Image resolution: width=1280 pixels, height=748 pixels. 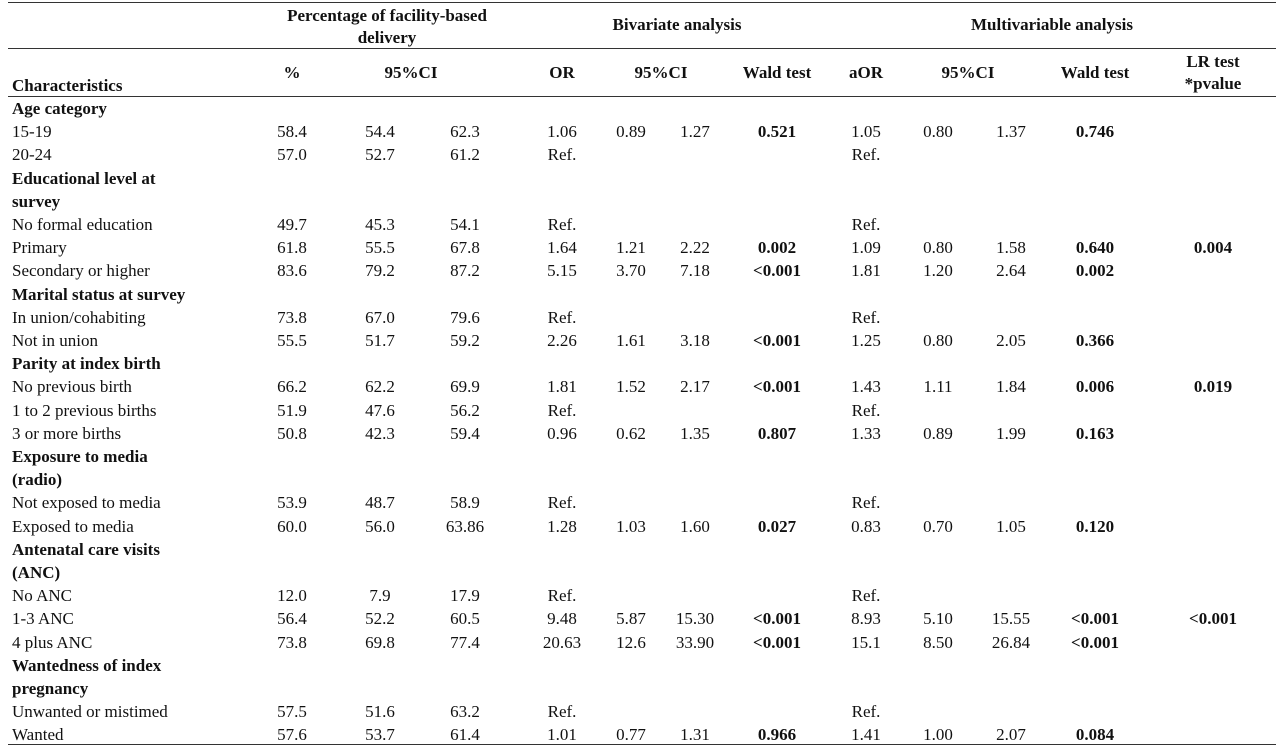 I want to click on cell-percent: 58.4, so click(x=292, y=132).